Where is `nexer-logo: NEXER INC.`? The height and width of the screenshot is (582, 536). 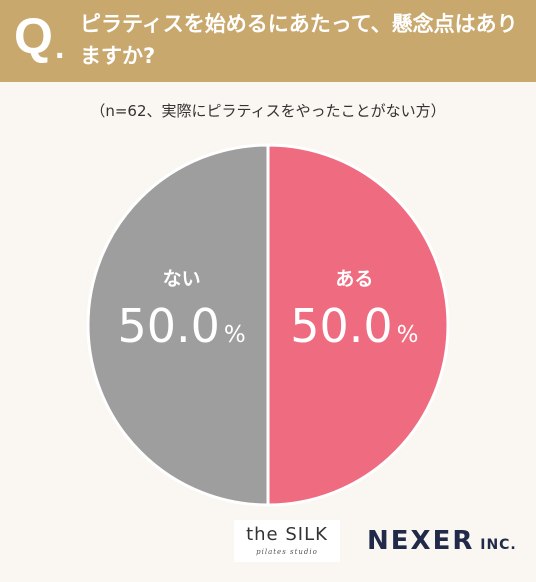
nexer-logo: NEXER INC. is located at coordinates (442, 543).